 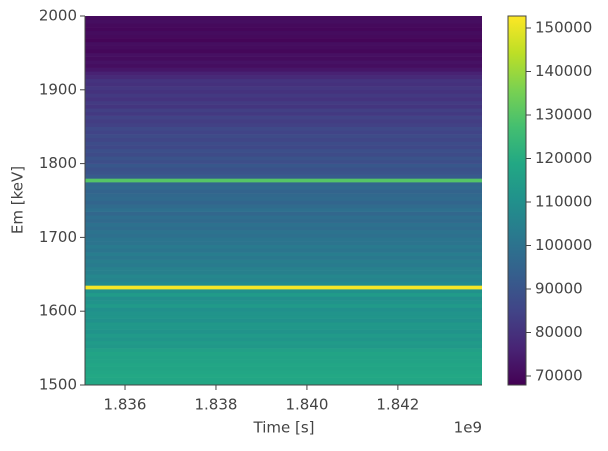 I want to click on colorbar-tick-label: 100000, so click(x=563, y=245).